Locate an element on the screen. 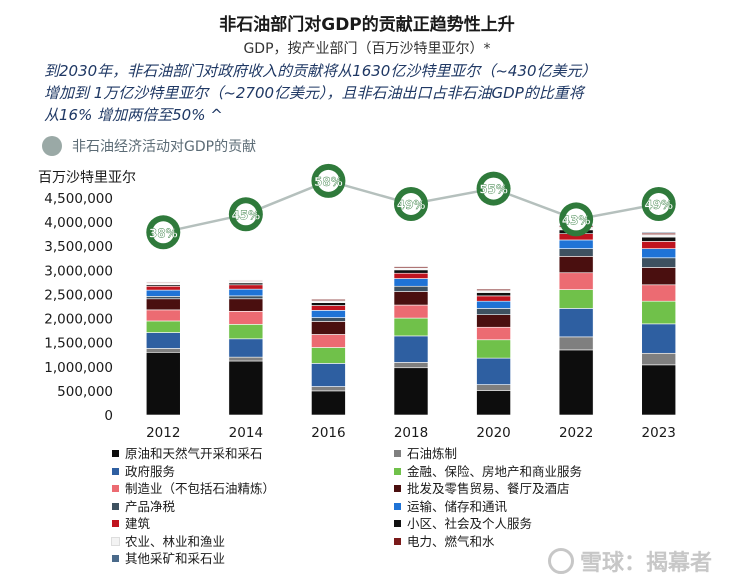 The image size is (734, 587). share-data-label: 45% is located at coordinates (245, 215).